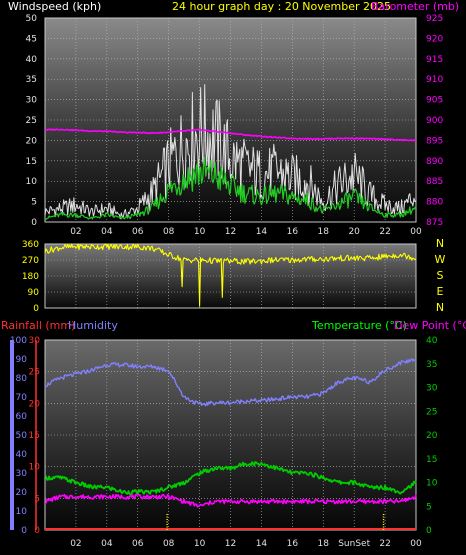  I want to click on compass-label: S, so click(440, 275).